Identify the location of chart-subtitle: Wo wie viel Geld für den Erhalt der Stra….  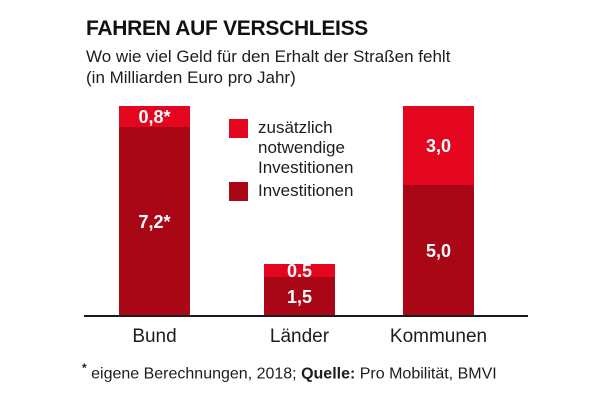
(268, 67).